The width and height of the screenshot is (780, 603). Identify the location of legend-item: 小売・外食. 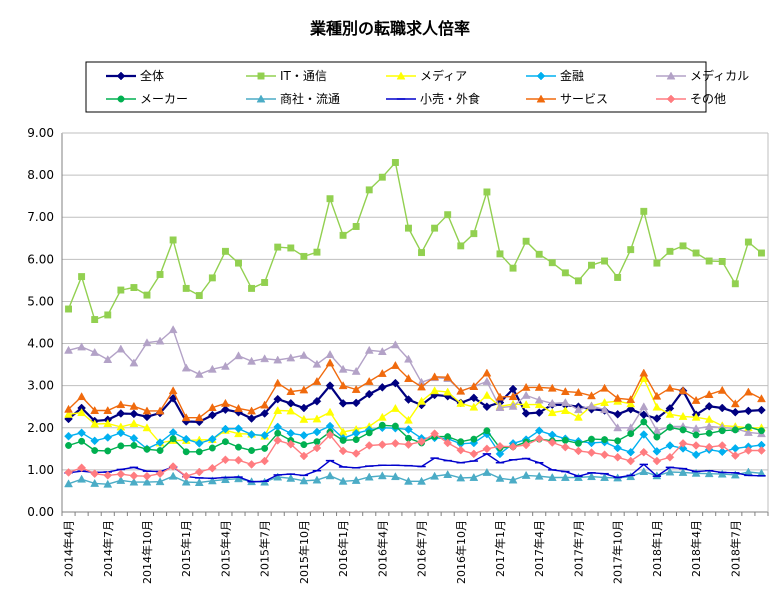
(433, 98).